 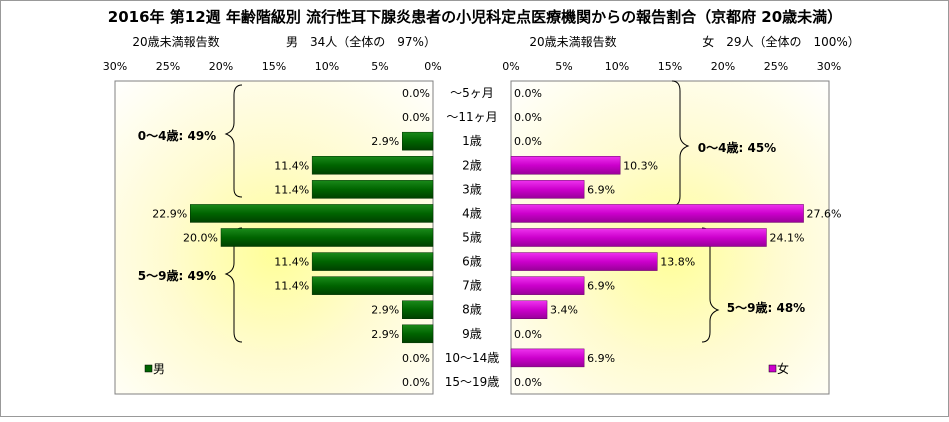 What do you see at coordinates (159, 369) in the screenshot?
I see `legend-male-label: 男` at bounding box center [159, 369].